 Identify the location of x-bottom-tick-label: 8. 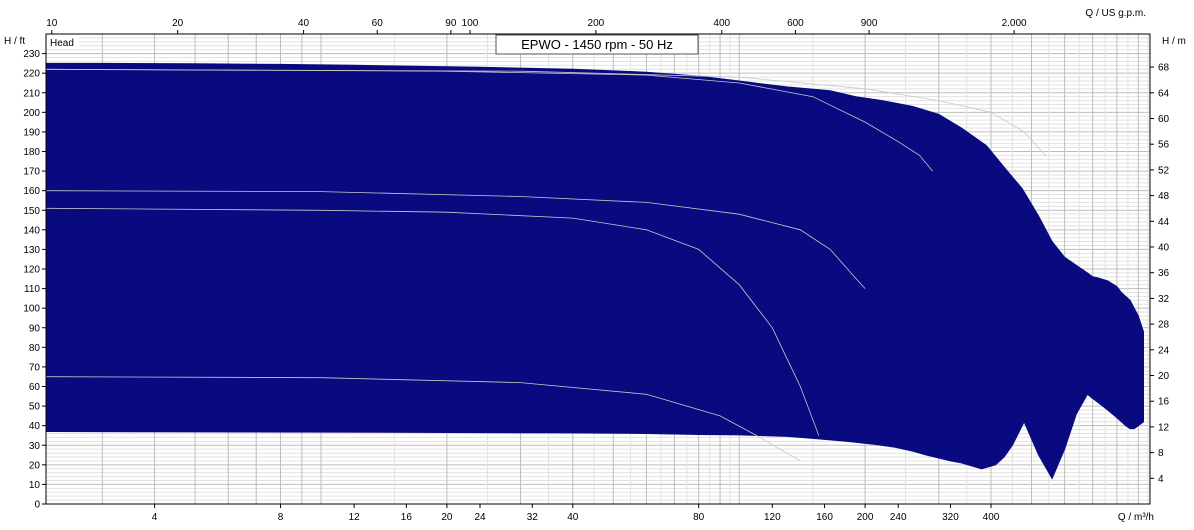
(281, 517).